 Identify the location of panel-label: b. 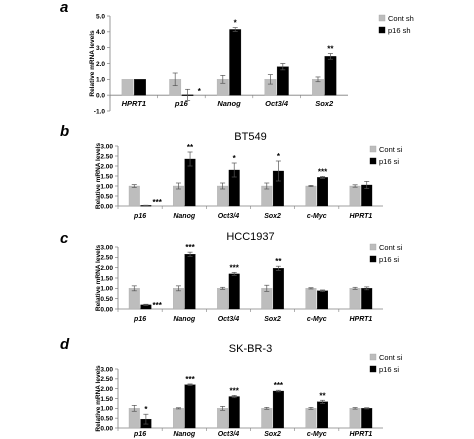
(64, 131).